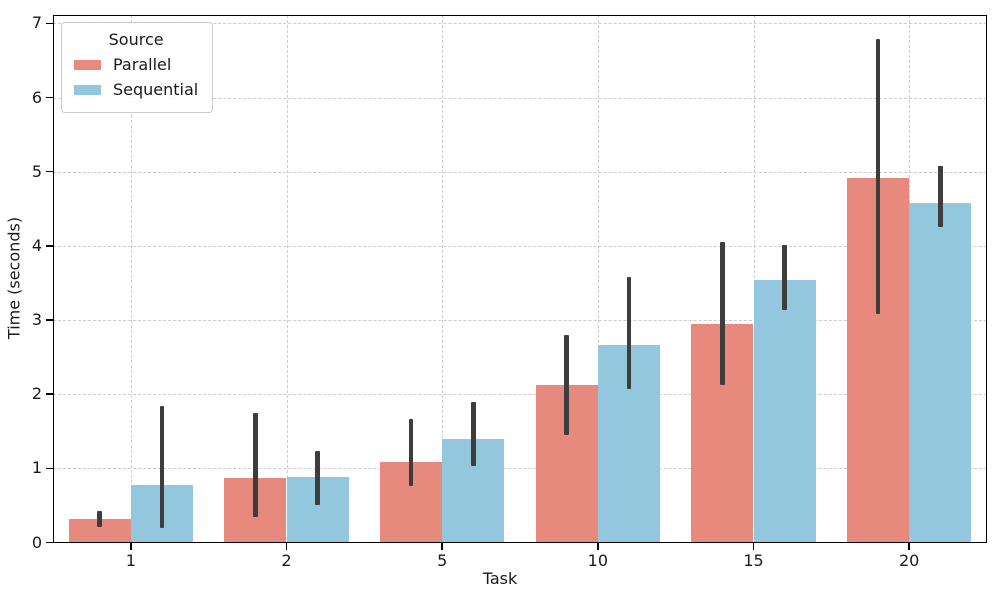 This screenshot has width=1000, height=600. What do you see at coordinates (36, 542) in the screenshot?
I see `y-tick-label-0: 0` at bounding box center [36, 542].